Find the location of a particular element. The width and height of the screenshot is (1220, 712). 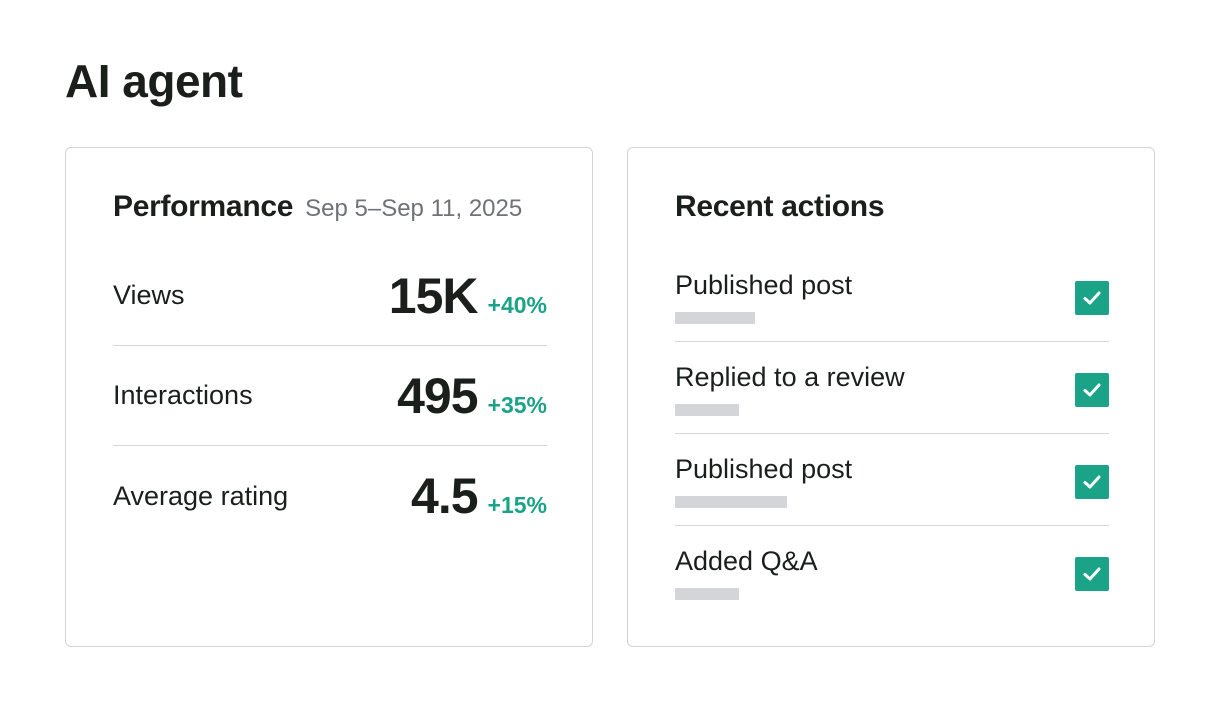

metric-values: 4.5 +15% is located at coordinates (479, 496).